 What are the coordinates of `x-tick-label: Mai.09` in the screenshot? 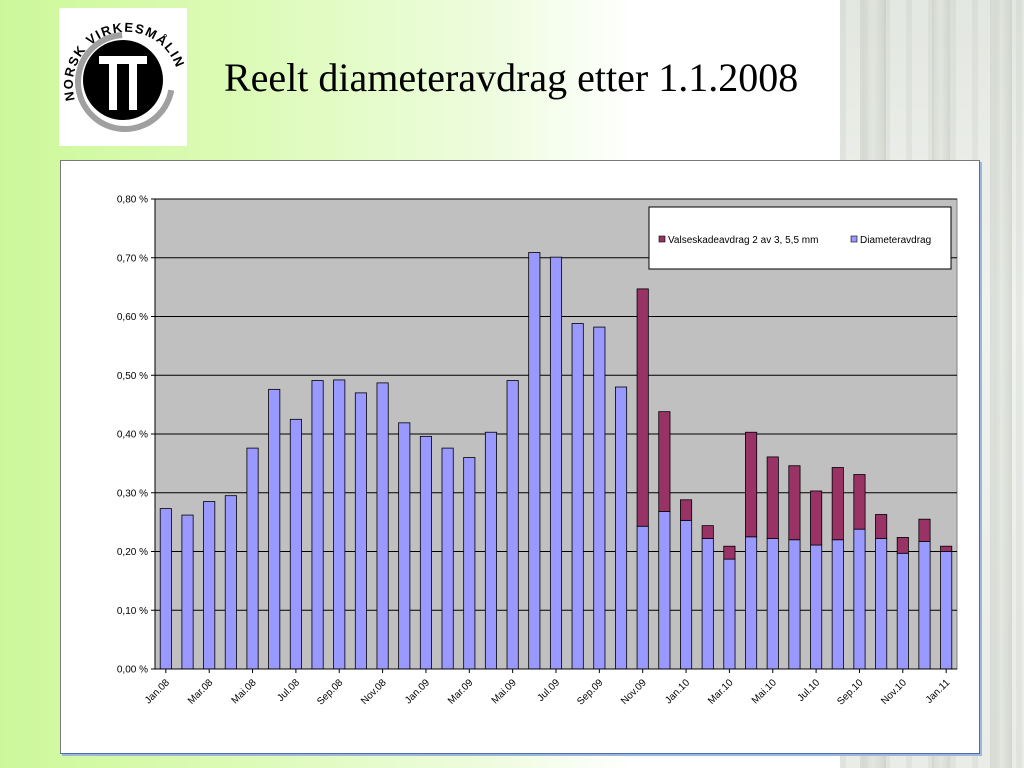 It's located at (504, 691).